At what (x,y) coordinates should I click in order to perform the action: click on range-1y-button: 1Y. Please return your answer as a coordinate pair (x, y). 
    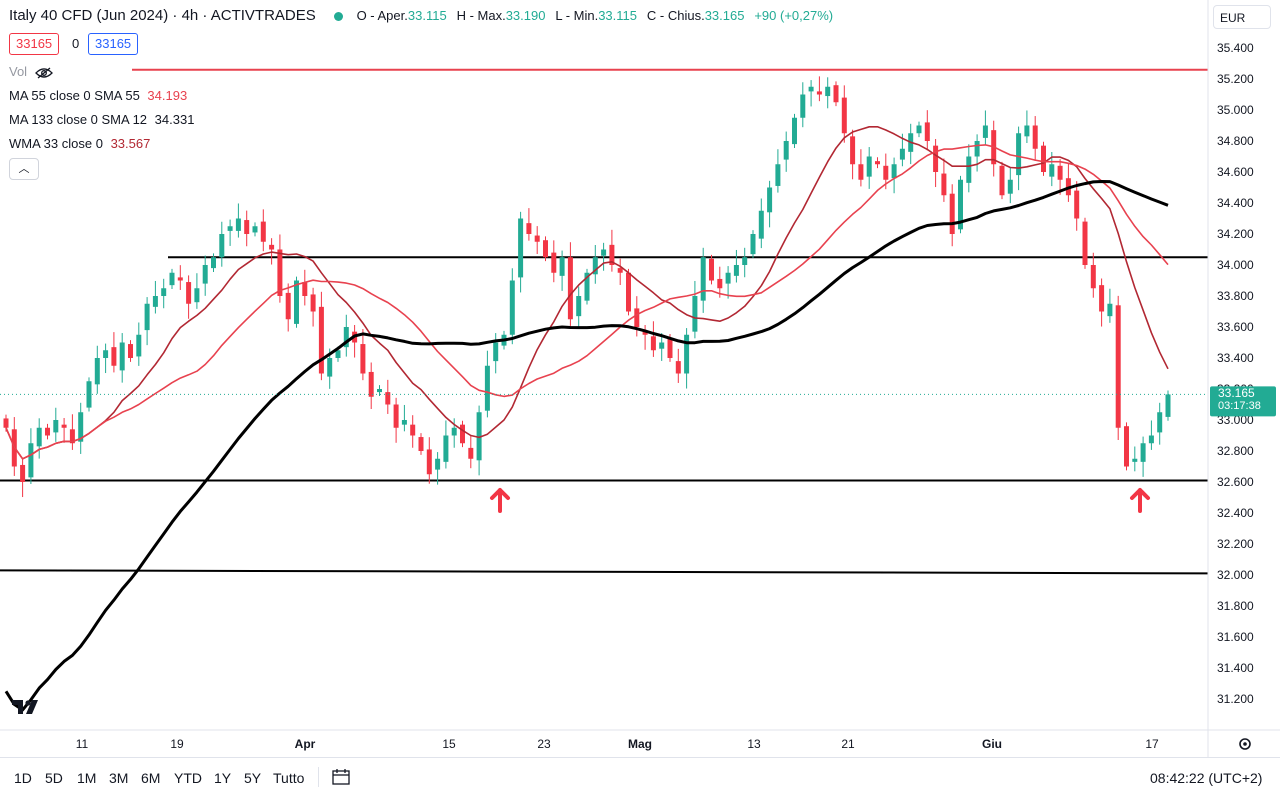
    Looking at the image, I should click on (223, 778).